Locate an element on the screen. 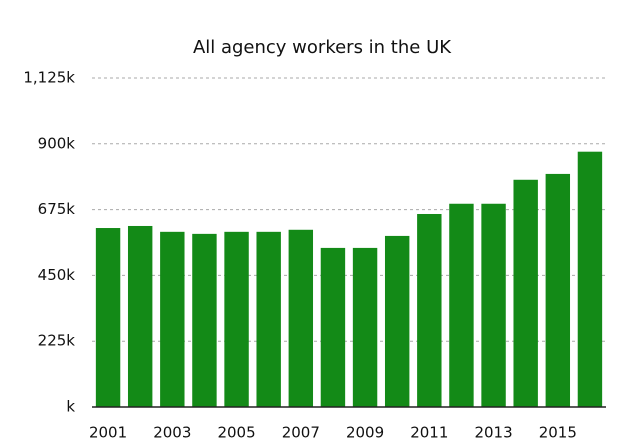 This screenshot has height=444, width=642. y-tick-label: 675k is located at coordinates (57, 209).